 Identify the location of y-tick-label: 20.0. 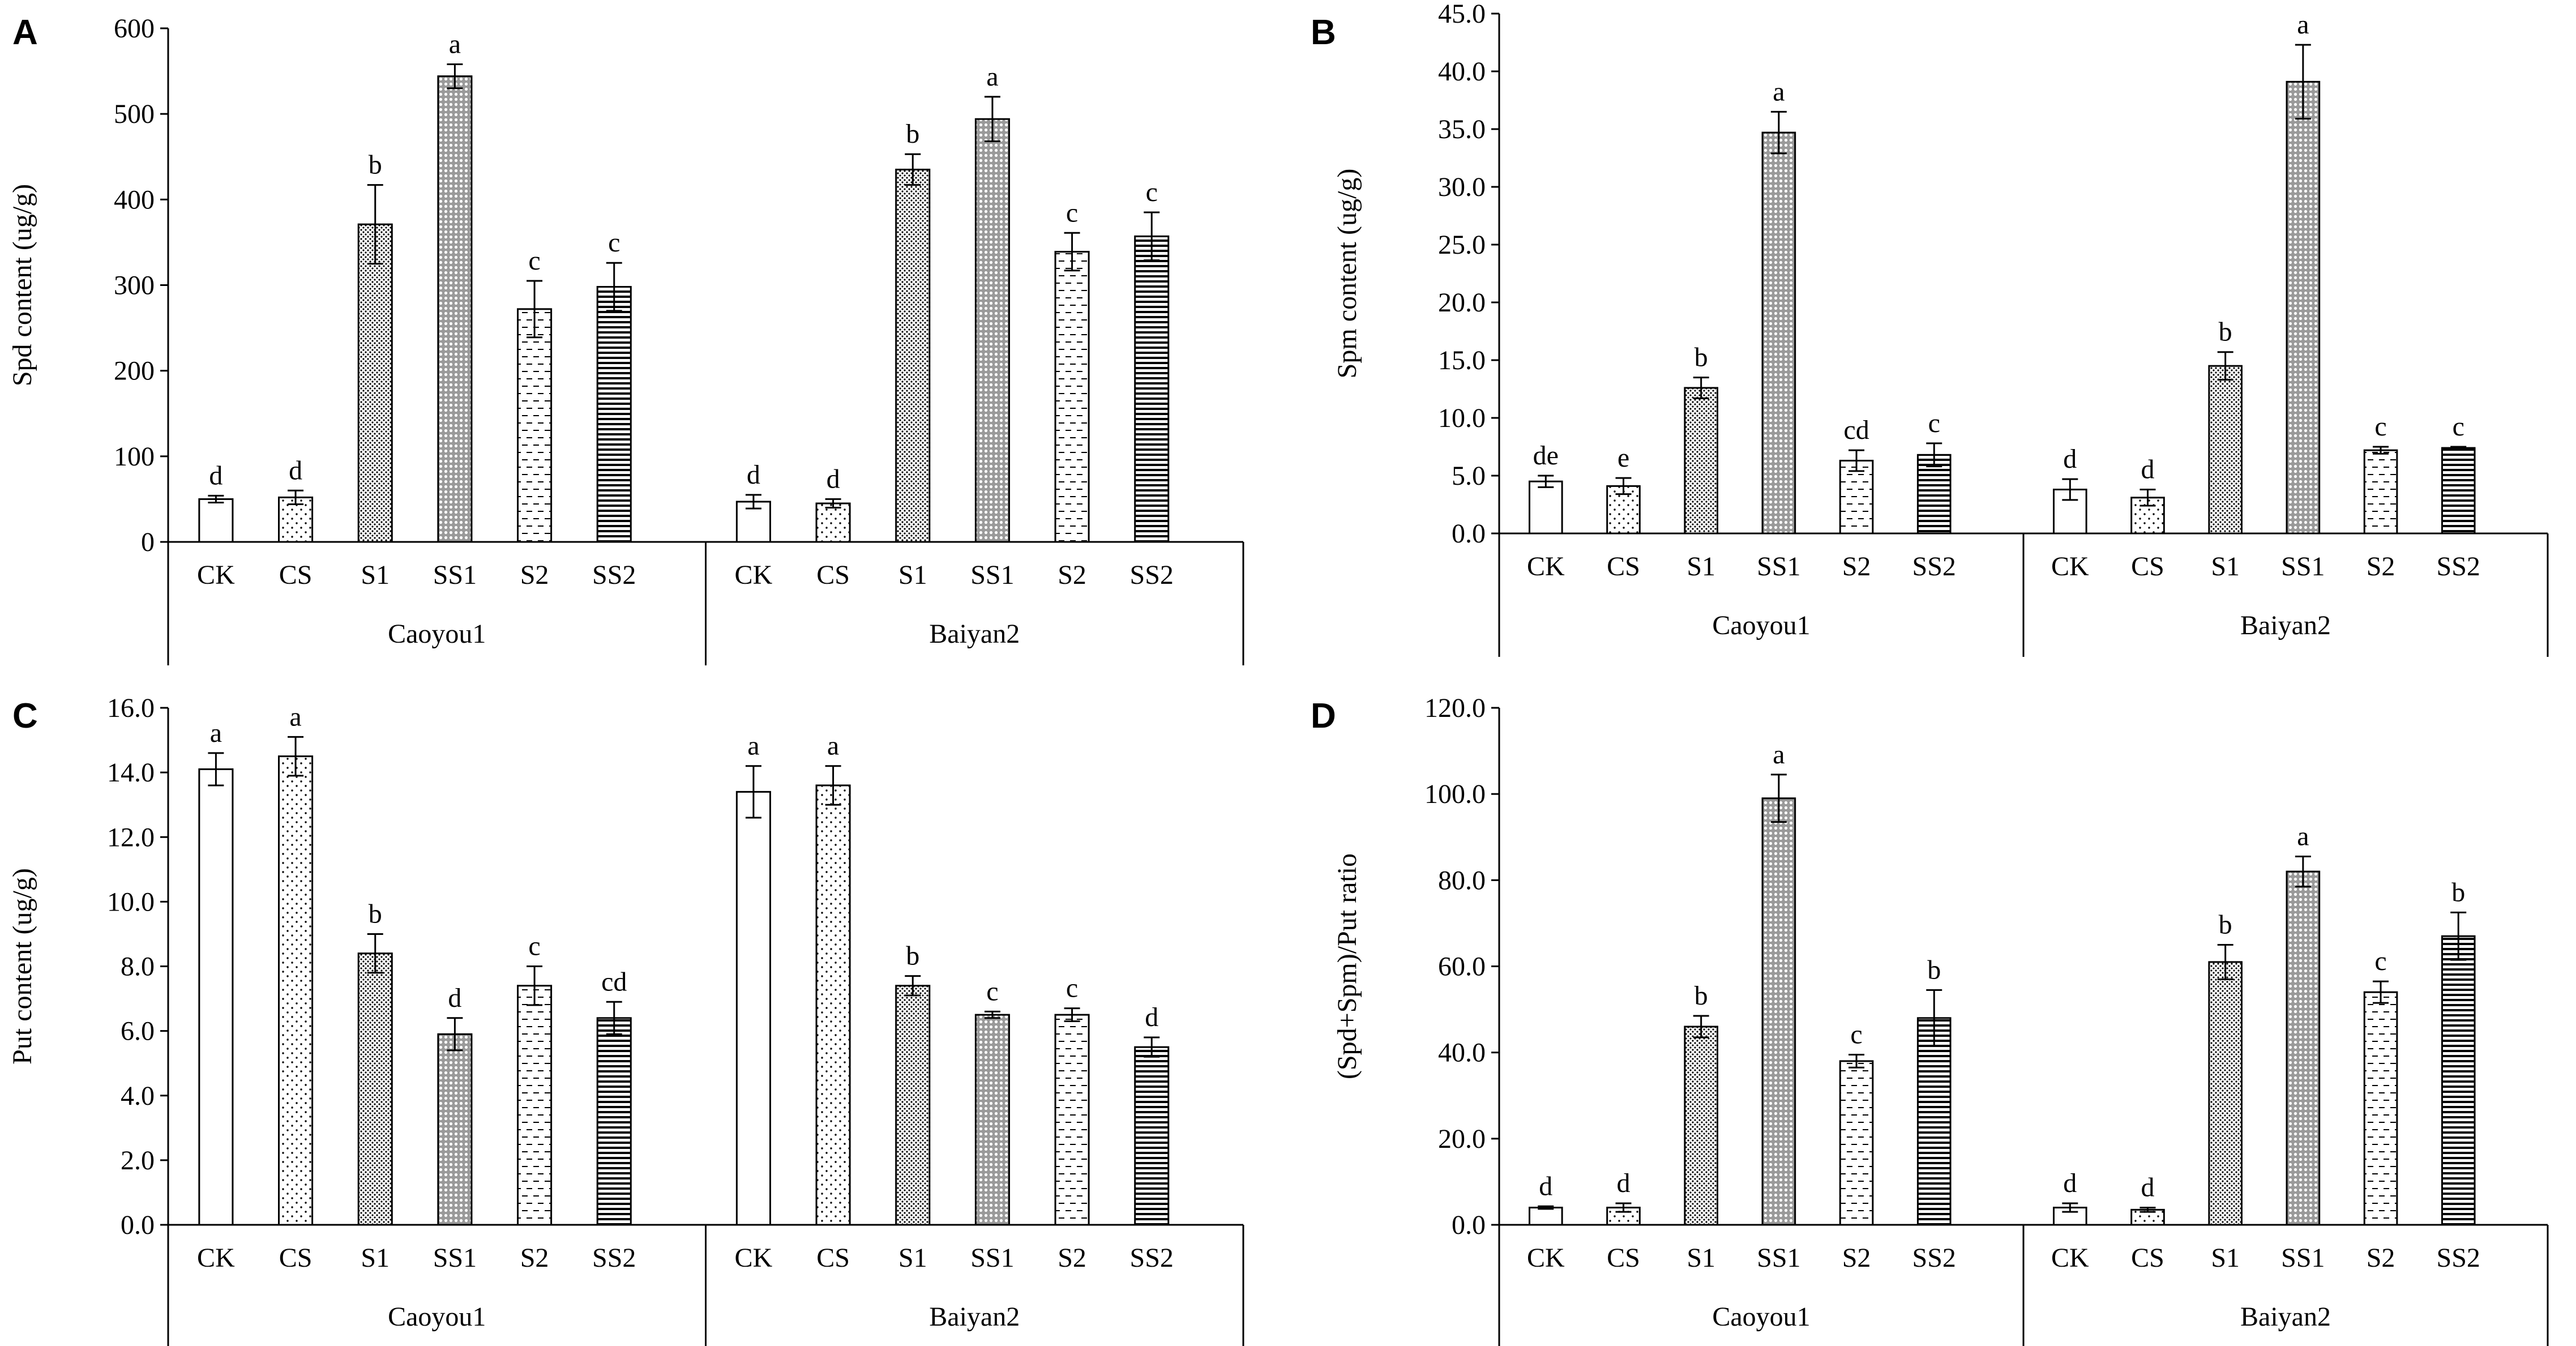
(1462, 1139).